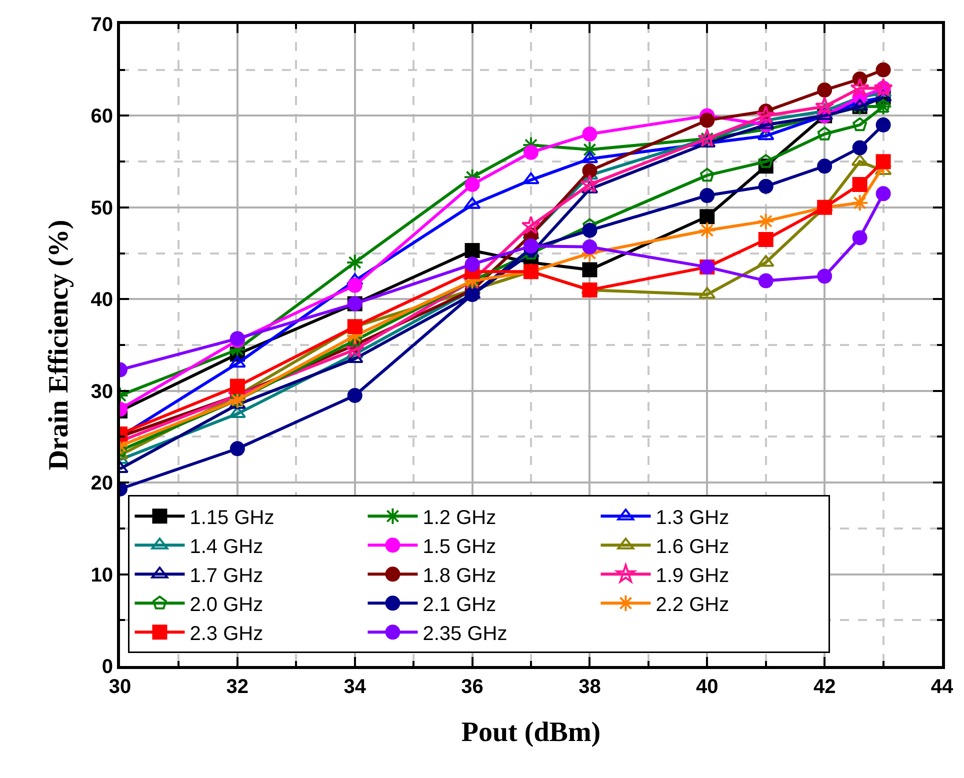 The height and width of the screenshot is (778, 964). I want to click on y-tick-label: 40, so click(101, 300).